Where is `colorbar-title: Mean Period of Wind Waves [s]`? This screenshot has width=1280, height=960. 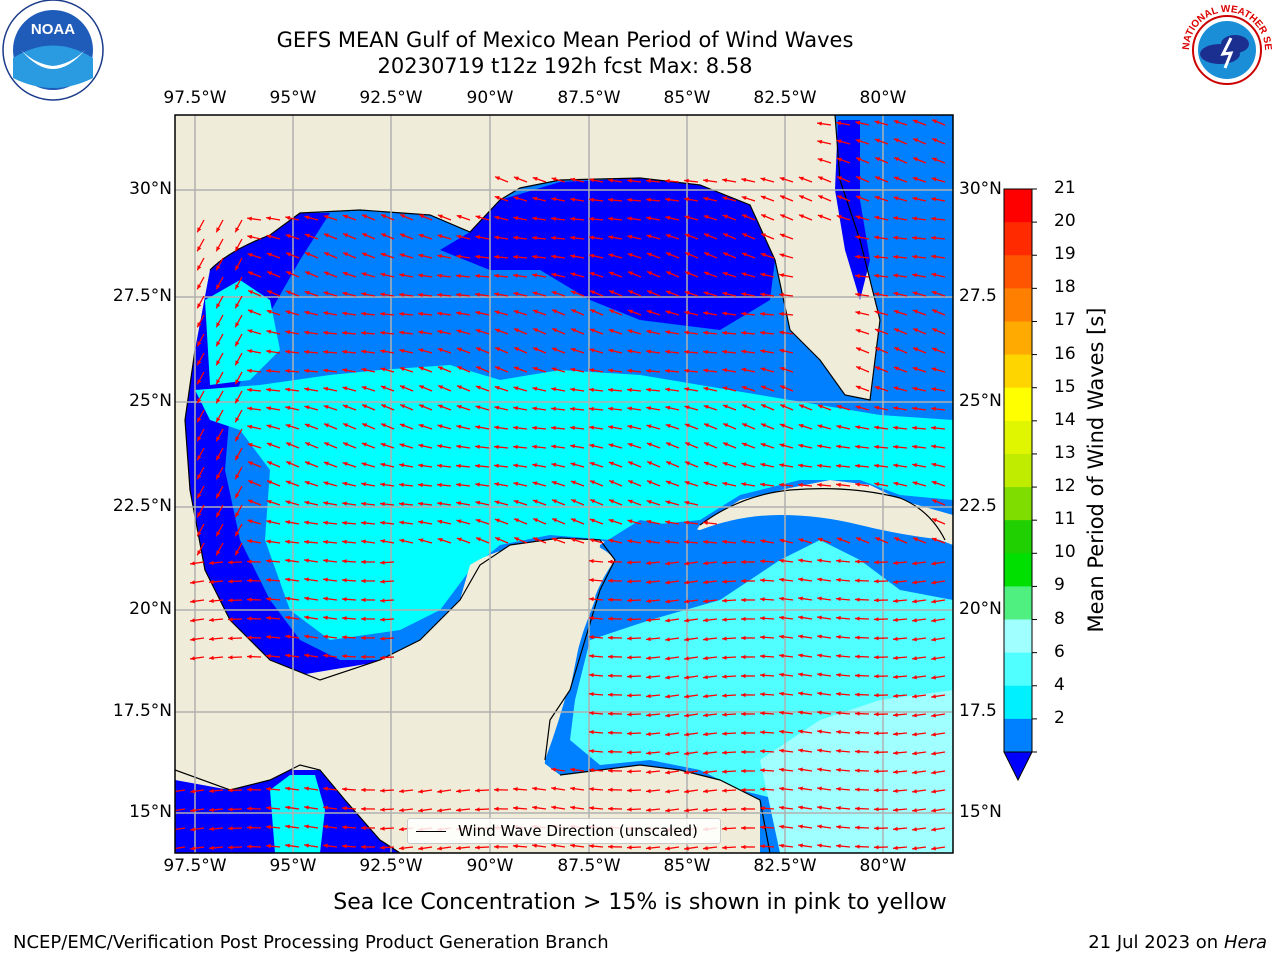
colorbar-title: Mean Period of Wind Waves [s] is located at coordinates (1096, 470).